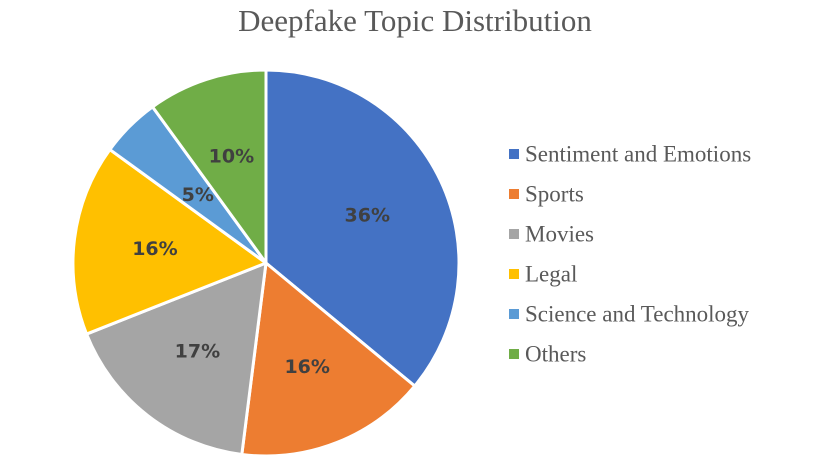 The width and height of the screenshot is (830, 471). I want to click on legend-swatch-movies, so click(514, 234).